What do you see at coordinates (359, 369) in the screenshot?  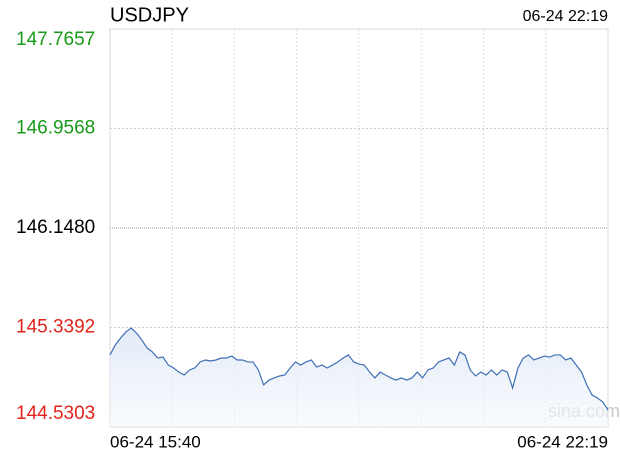 I see `price-line` at bounding box center [359, 369].